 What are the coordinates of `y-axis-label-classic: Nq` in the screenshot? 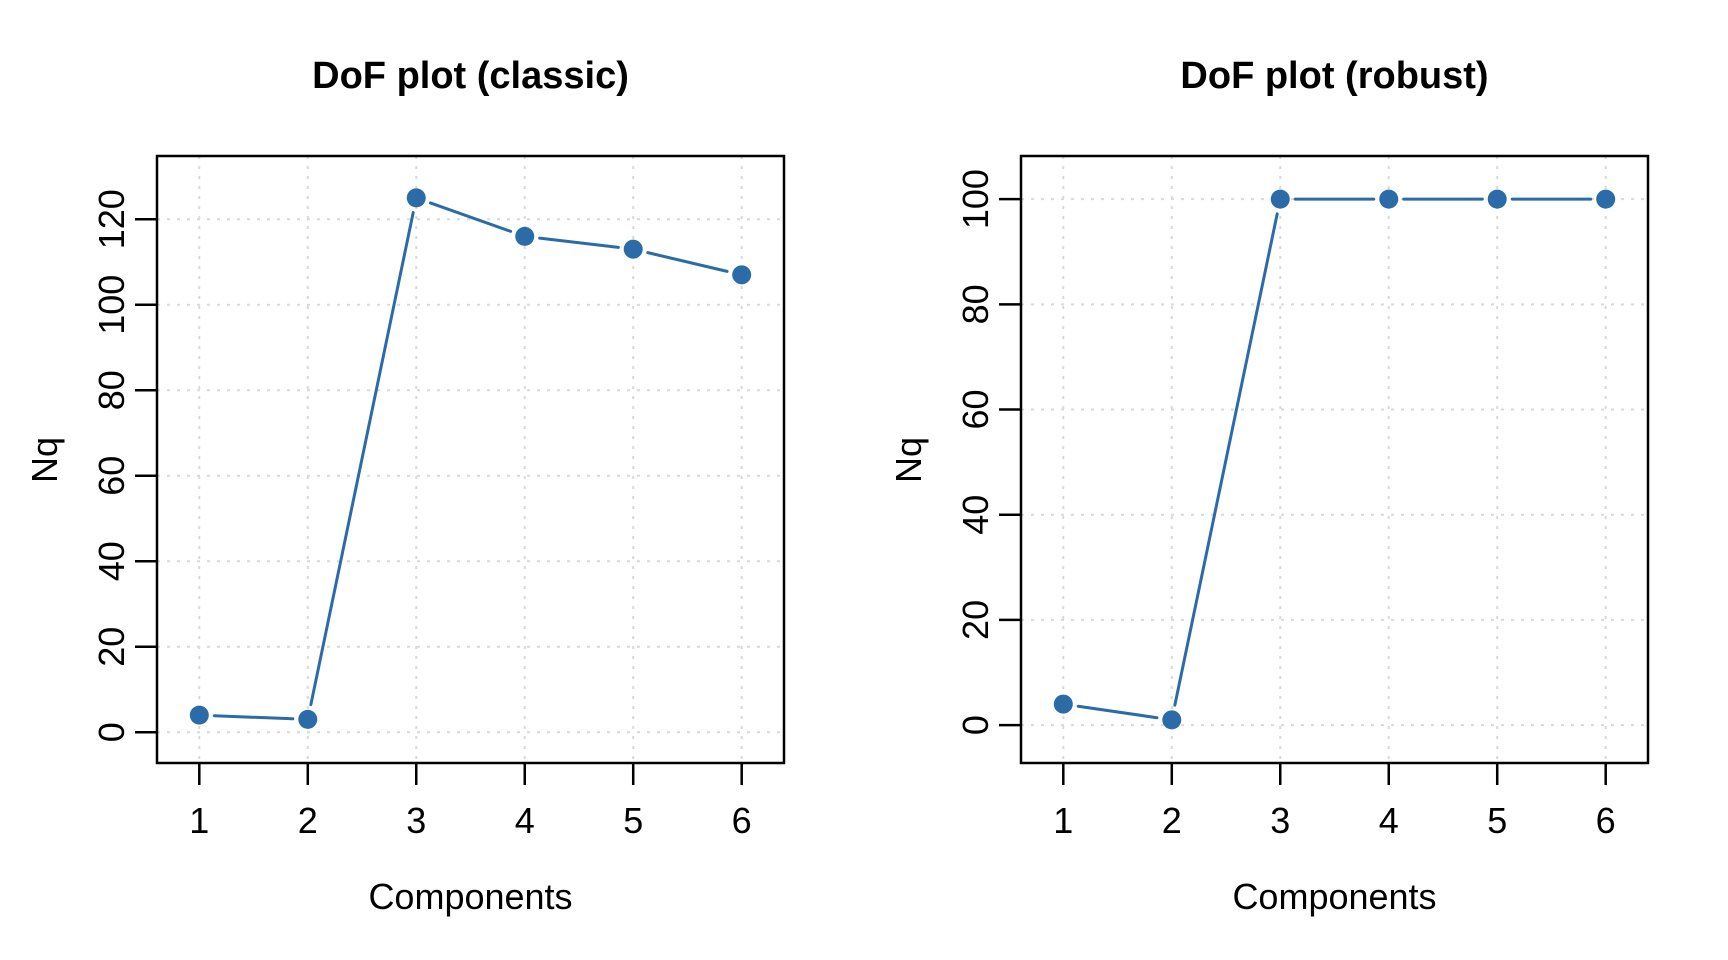 It's located at (44, 460).